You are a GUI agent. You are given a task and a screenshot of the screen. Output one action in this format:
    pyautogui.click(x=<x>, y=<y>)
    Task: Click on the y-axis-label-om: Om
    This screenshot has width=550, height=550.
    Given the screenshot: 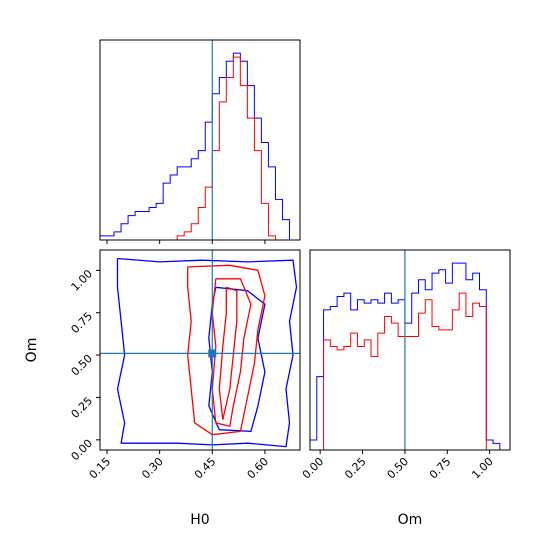 What is the action you would take?
    pyautogui.click(x=32, y=350)
    